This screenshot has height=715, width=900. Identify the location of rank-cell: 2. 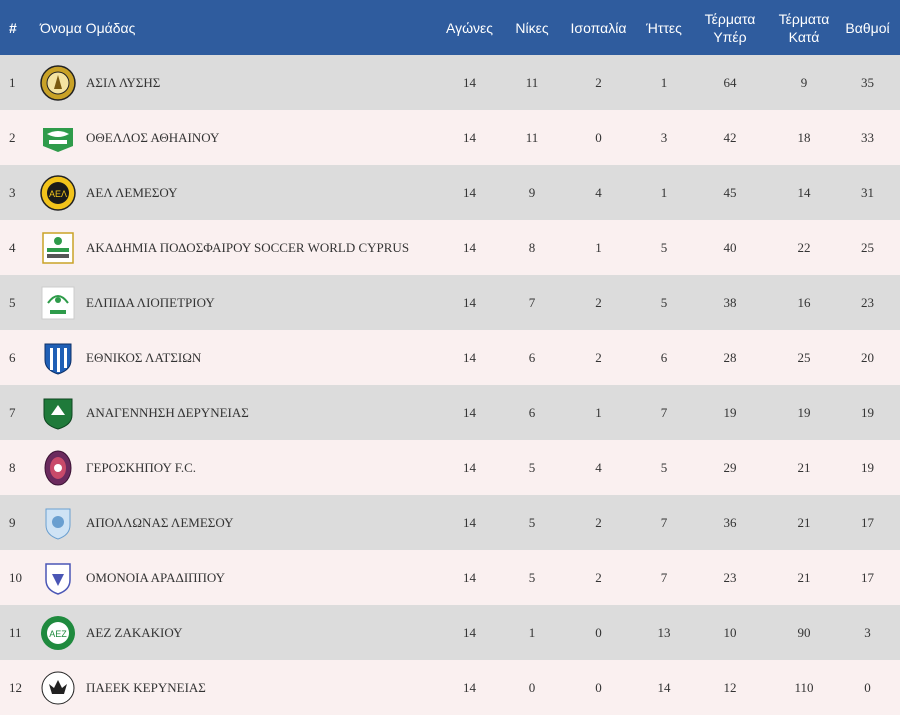
(12, 137).